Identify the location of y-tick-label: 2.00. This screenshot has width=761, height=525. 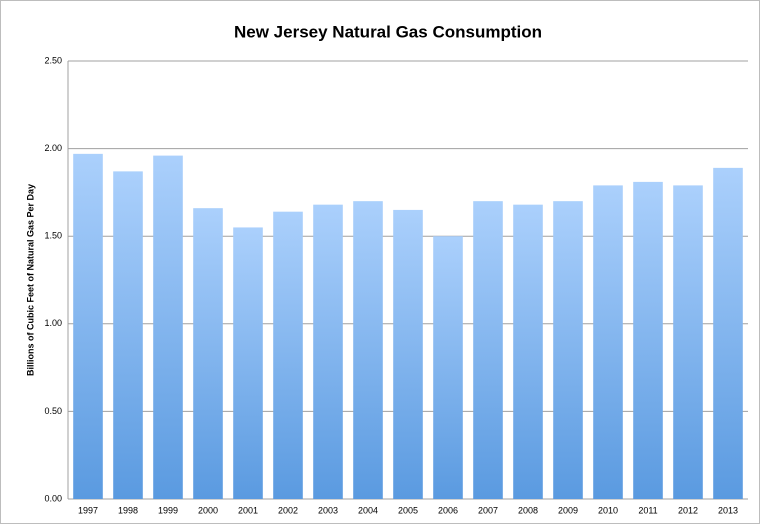
(53, 148).